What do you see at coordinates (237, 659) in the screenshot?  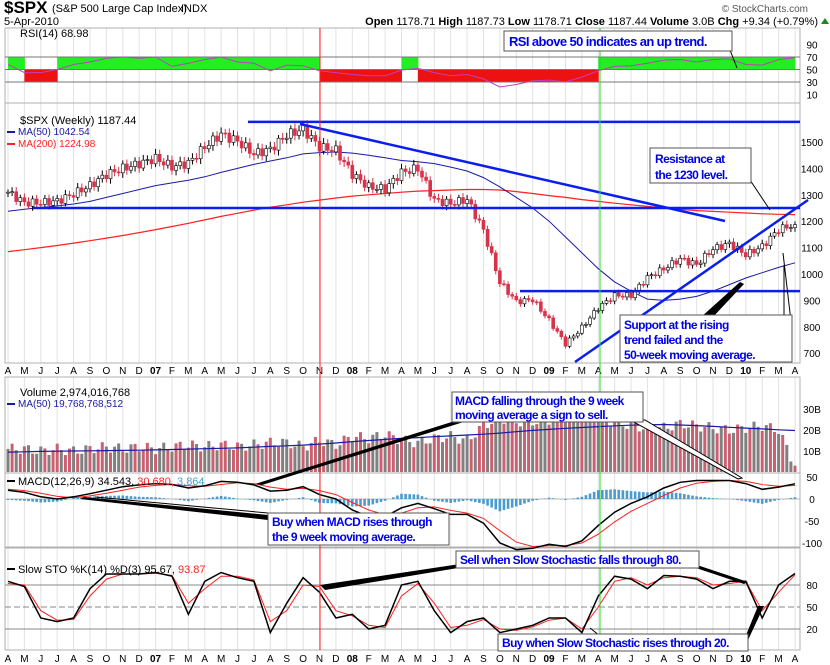 I see `month-tick-label: J` at bounding box center [237, 659].